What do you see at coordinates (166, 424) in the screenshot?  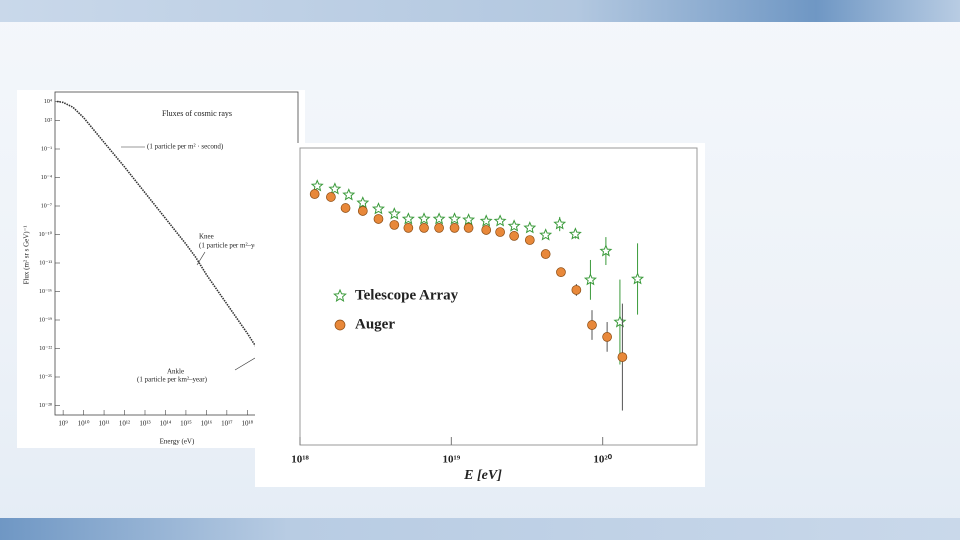 I see `x-tick-label: 10¹⁴` at bounding box center [166, 424].